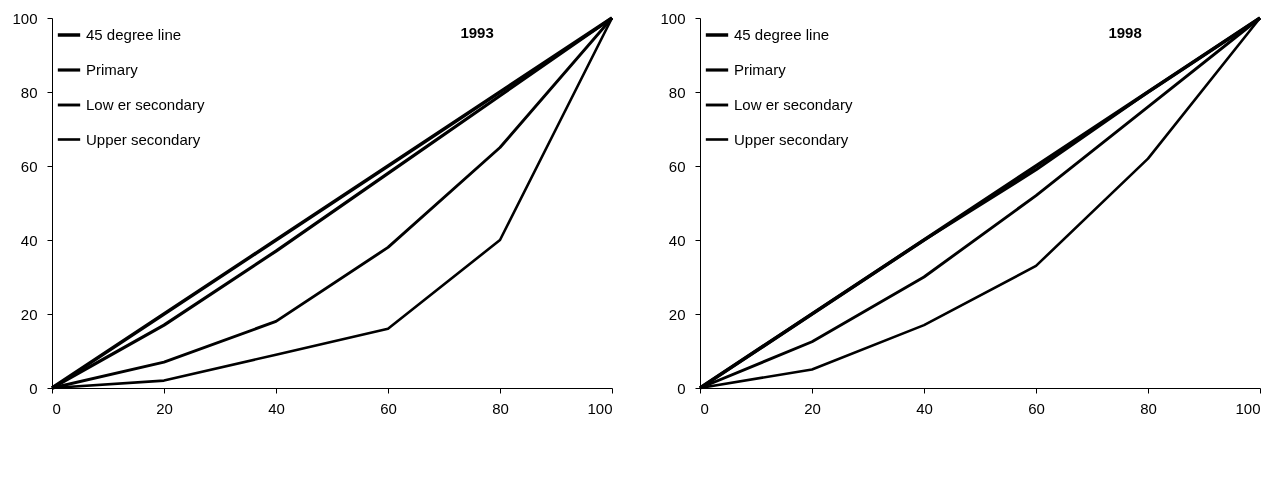 This screenshot has width=1287, height=487. What do you see at coordinates (477, 32) in the screenshot?
I see `chart-title: 1993` at bounding box center [477, 32].